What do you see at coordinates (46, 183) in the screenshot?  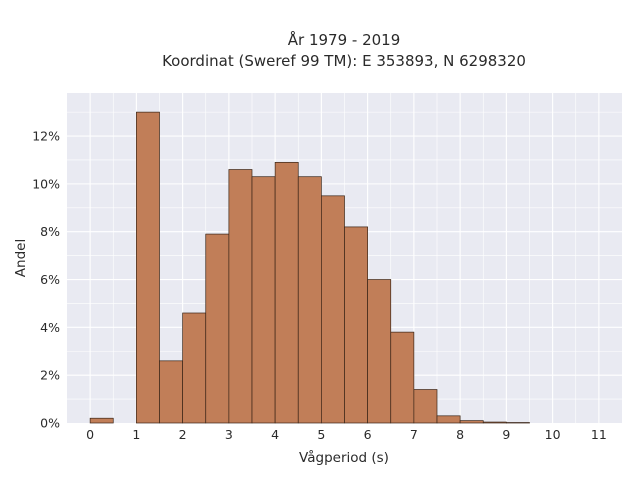 I see `y-tick-label: 10%` at bounding box center [46, 183].